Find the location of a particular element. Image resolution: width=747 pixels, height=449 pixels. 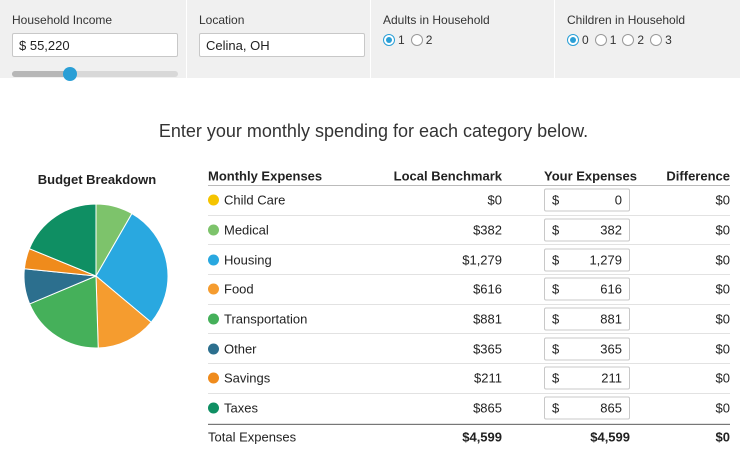

adults-radio-label: 1 is located at coordinates (401, 40).